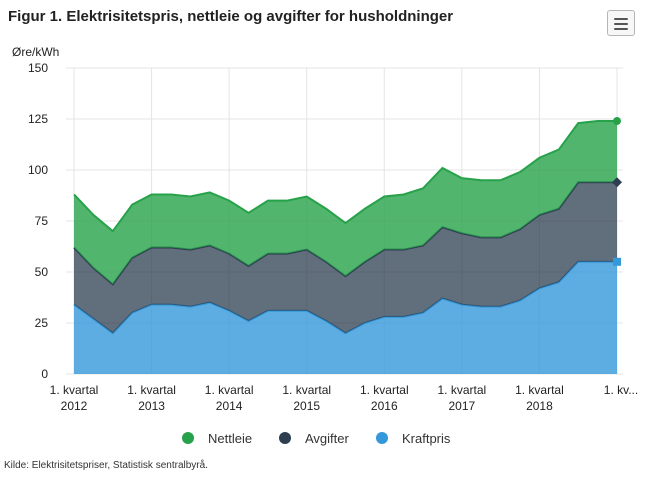  I want to click on y-tick-label: 75, so click(42, 221).